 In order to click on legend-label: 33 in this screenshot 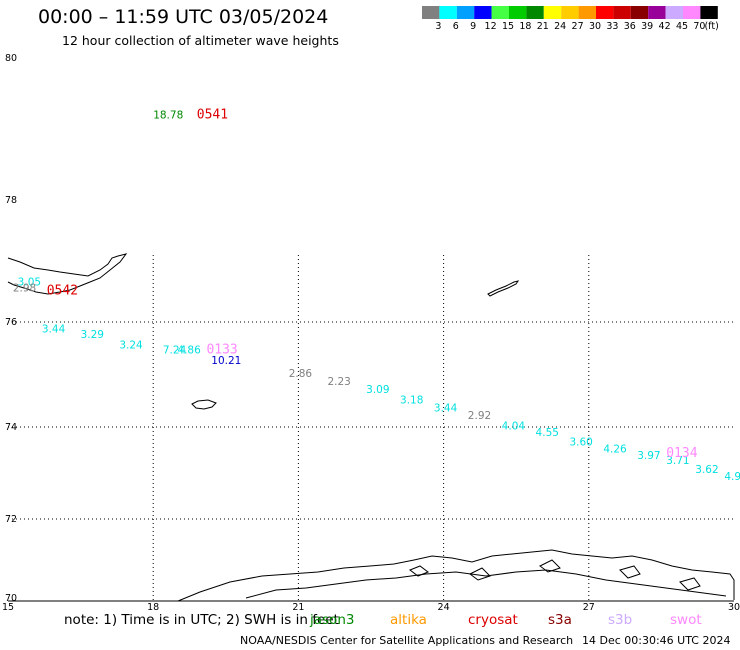, I will do `click(612, 26)`.